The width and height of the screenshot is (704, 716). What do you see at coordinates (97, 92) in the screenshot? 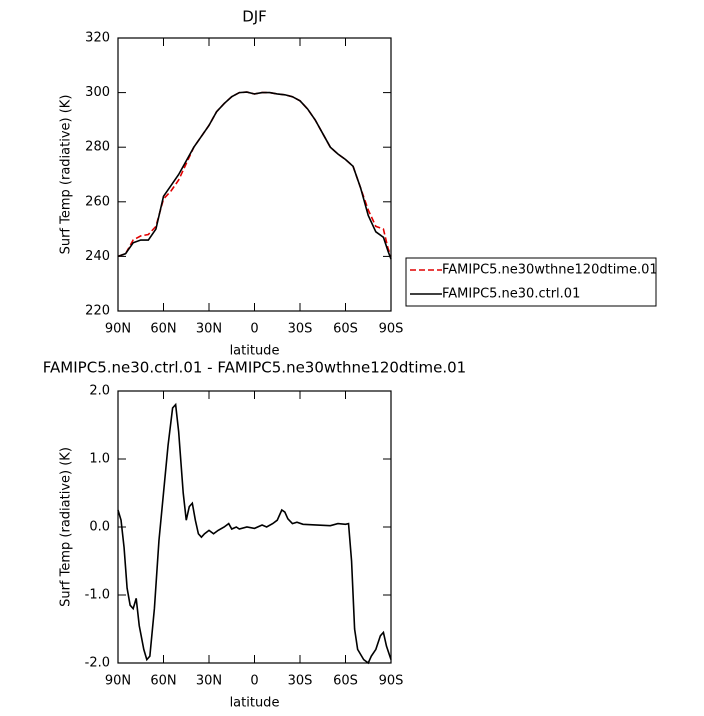
I see `y-tick-label: 300` at bounding box center [97, 92].